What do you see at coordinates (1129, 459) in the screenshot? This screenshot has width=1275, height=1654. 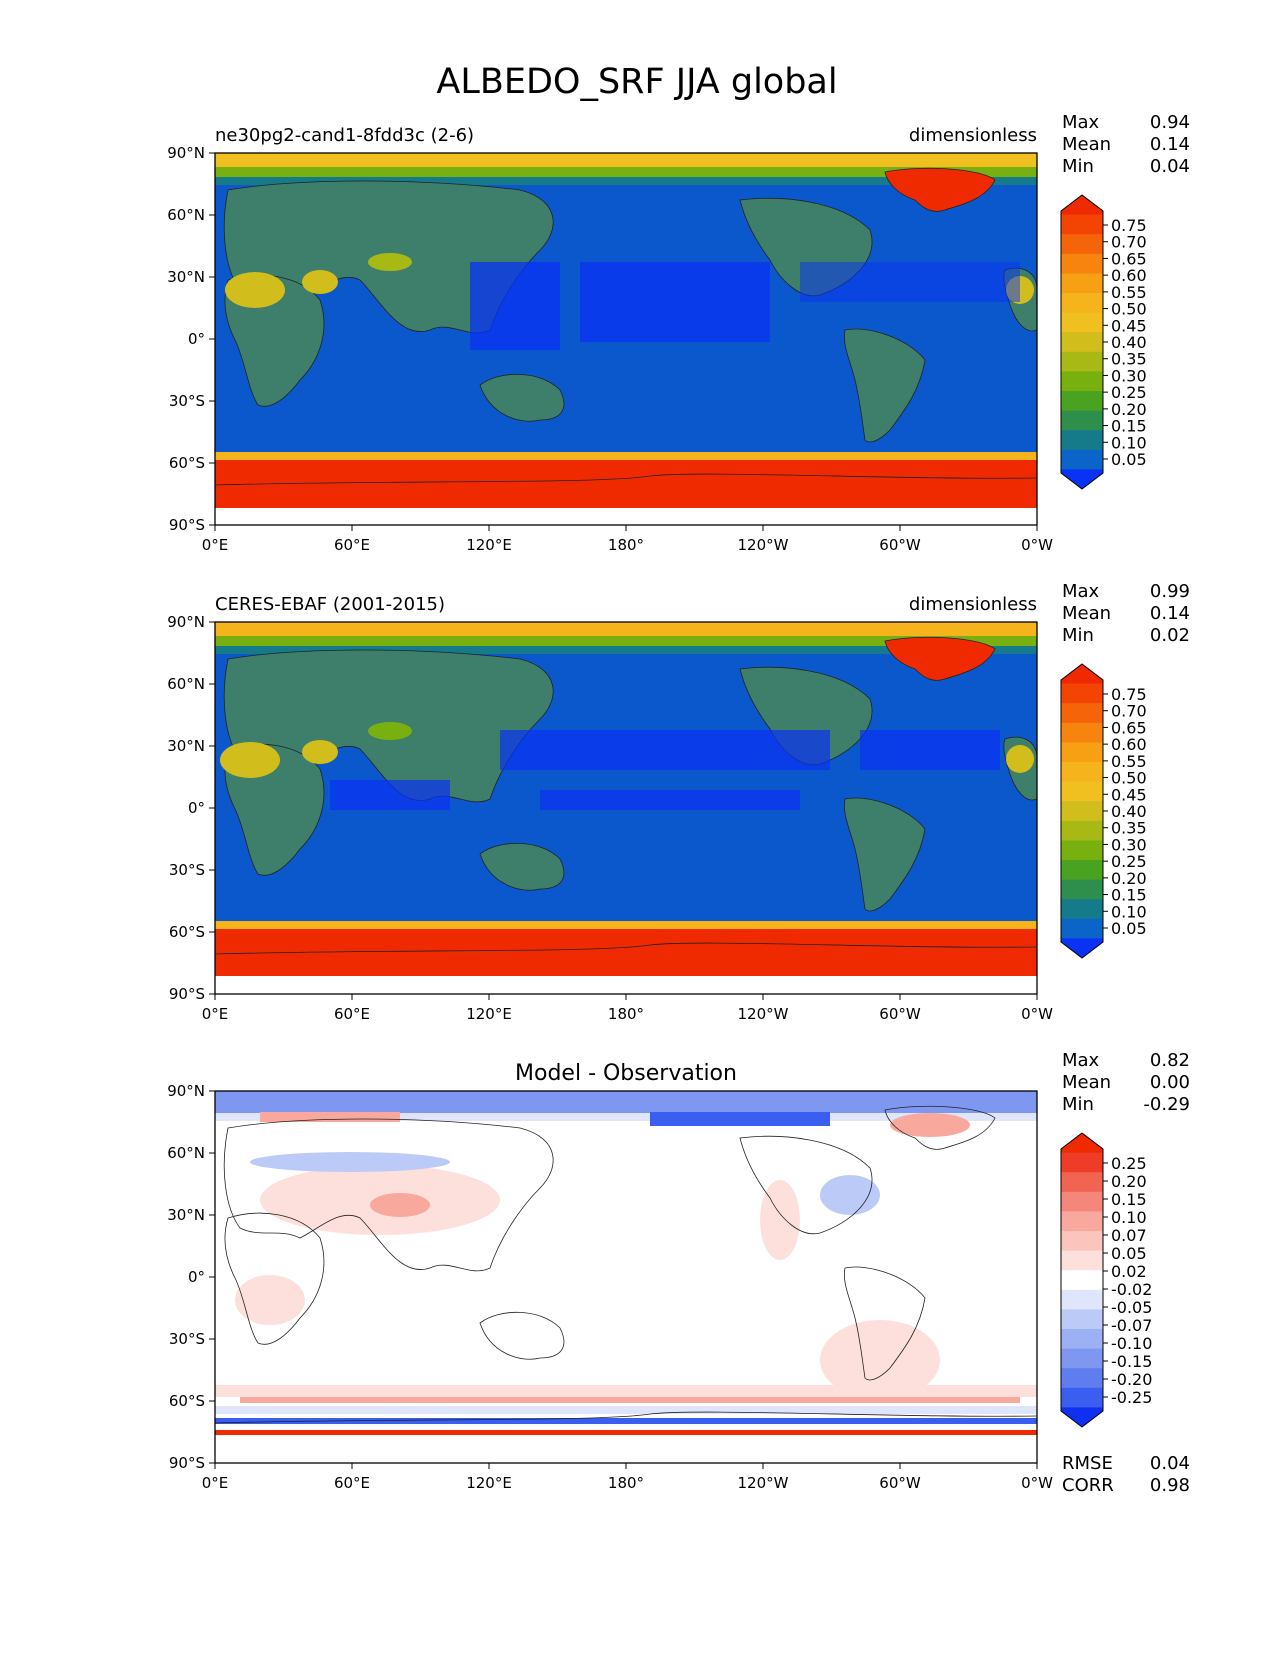 I see `colorbar-tick-label: 0.05` at bounding box center [1129, 459].